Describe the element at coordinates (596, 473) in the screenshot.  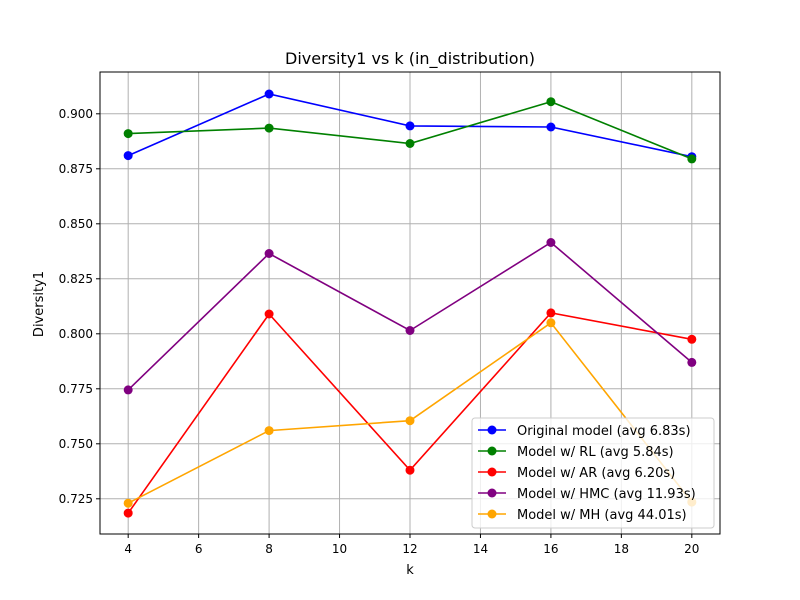
I see `legend-label: Model w/ AR (avg 6.20s)` at that location.